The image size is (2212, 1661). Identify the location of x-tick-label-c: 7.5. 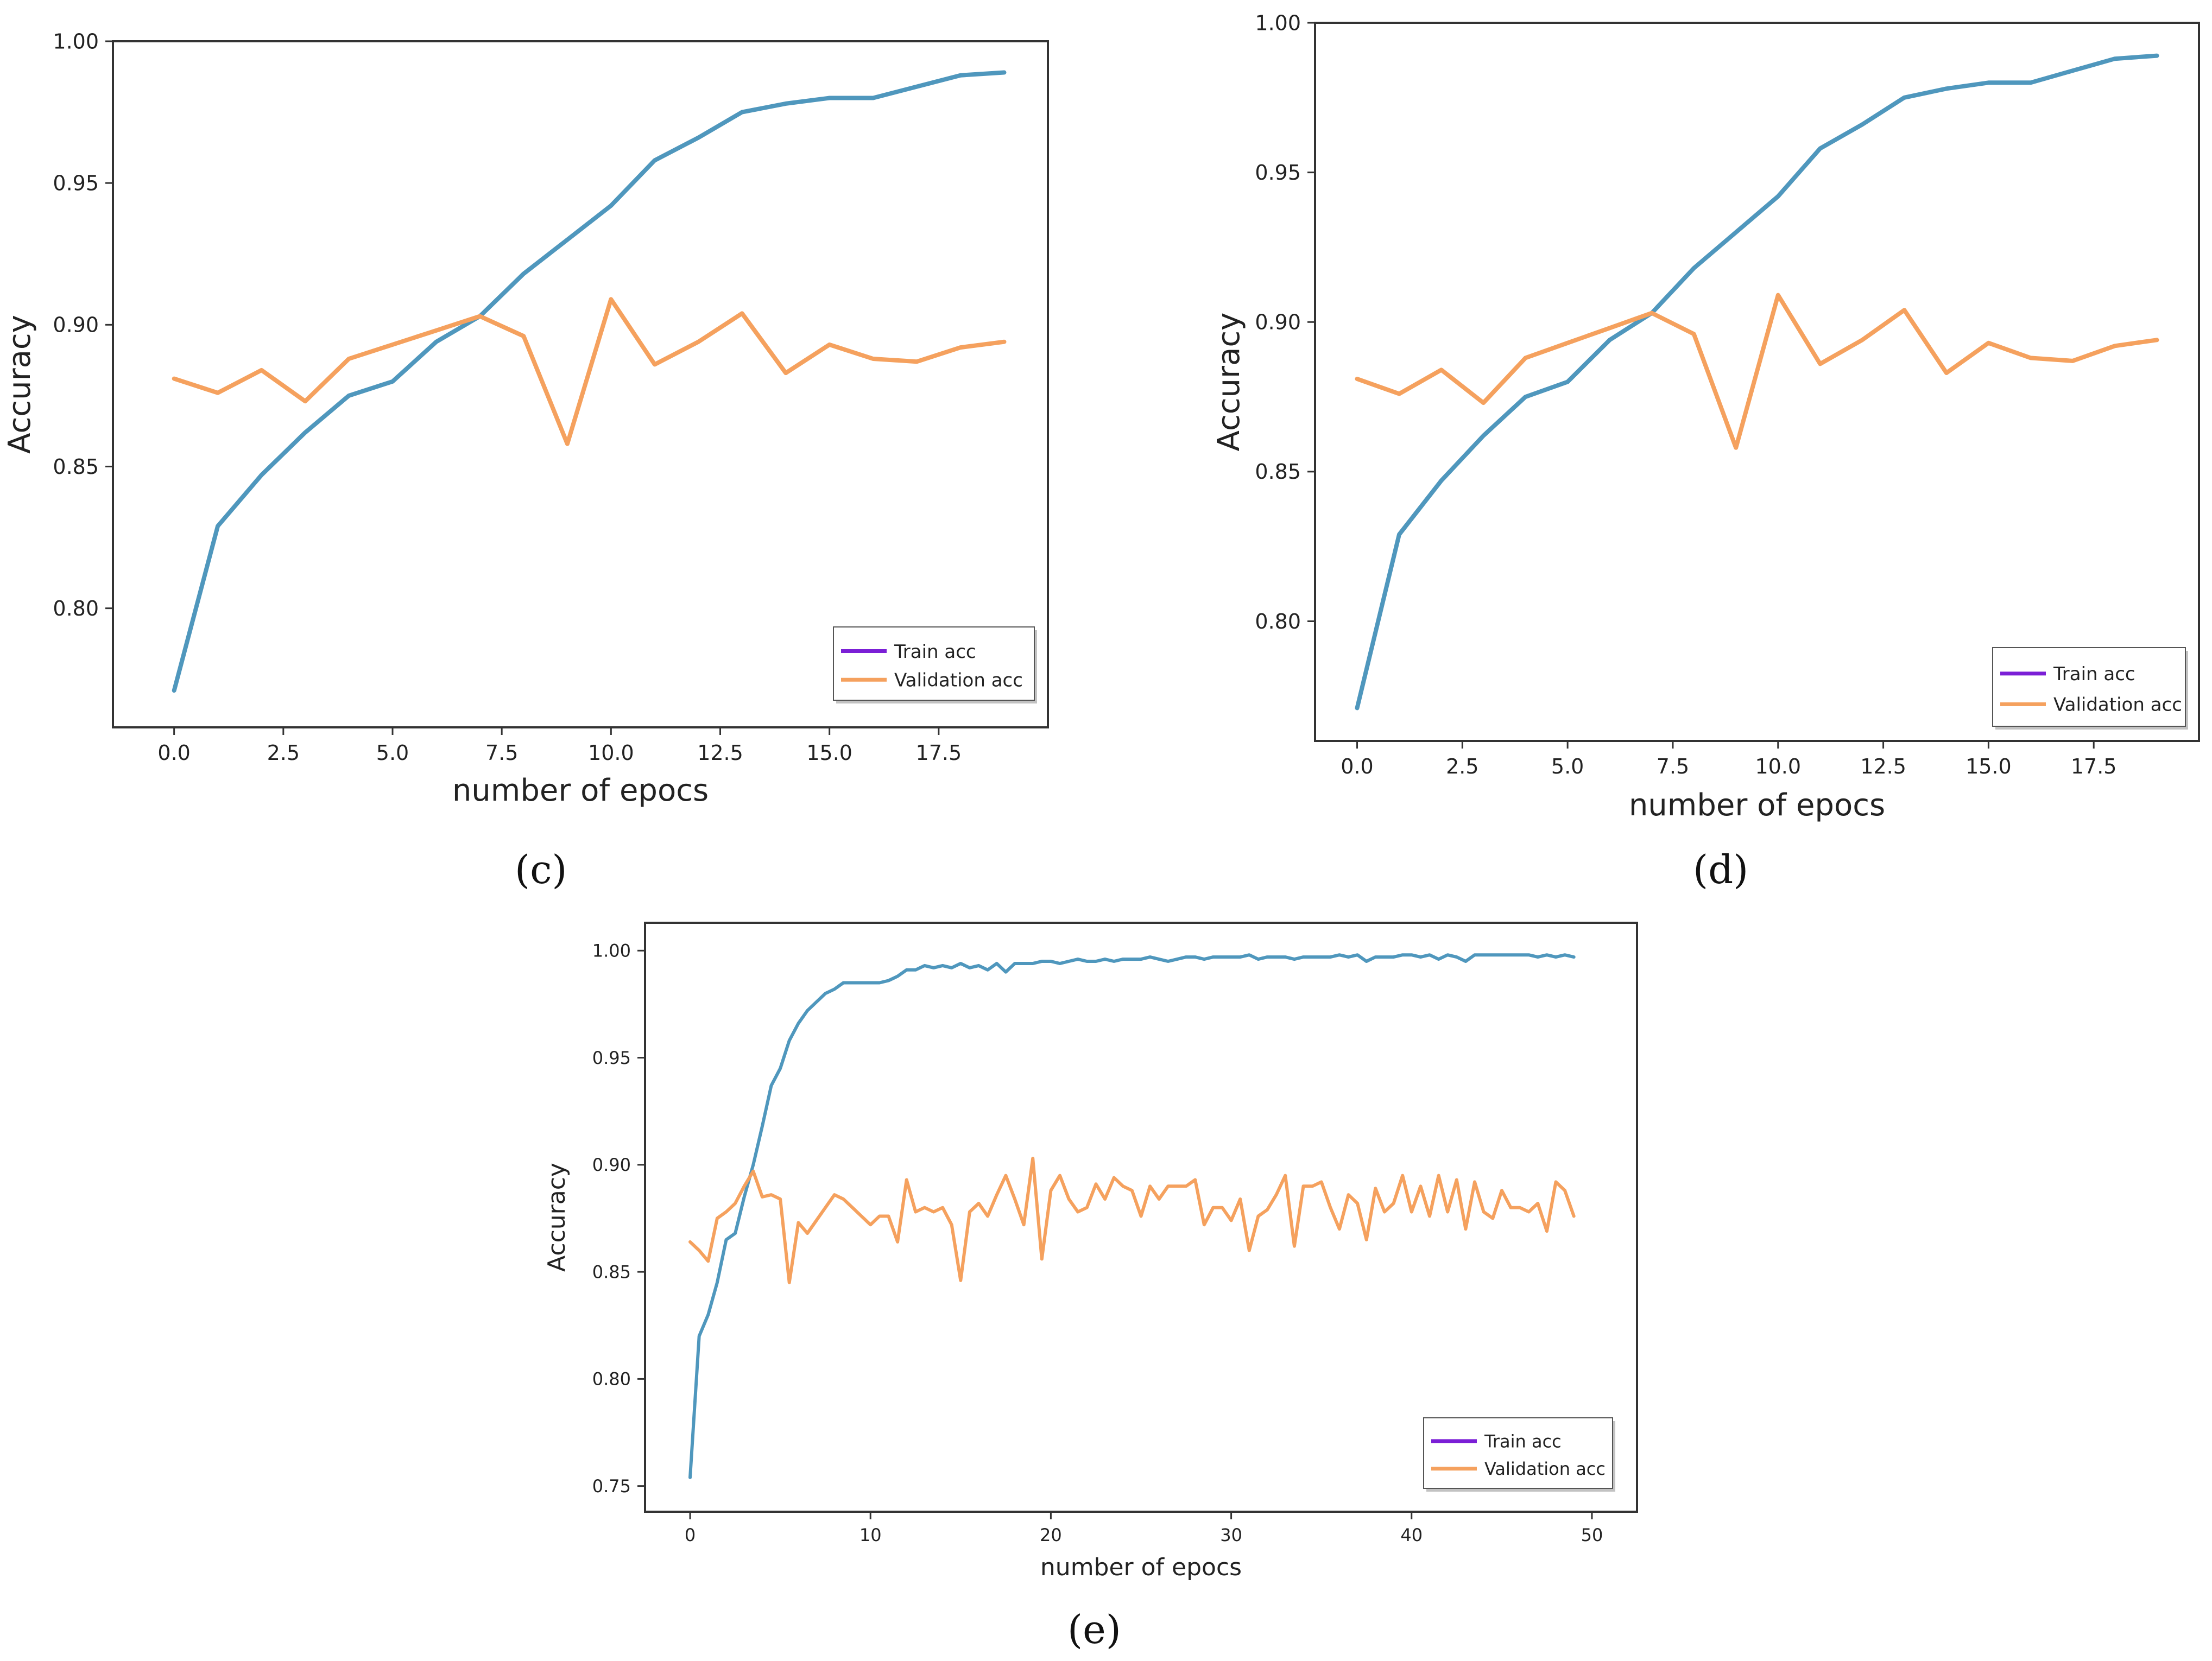
(501, 753).